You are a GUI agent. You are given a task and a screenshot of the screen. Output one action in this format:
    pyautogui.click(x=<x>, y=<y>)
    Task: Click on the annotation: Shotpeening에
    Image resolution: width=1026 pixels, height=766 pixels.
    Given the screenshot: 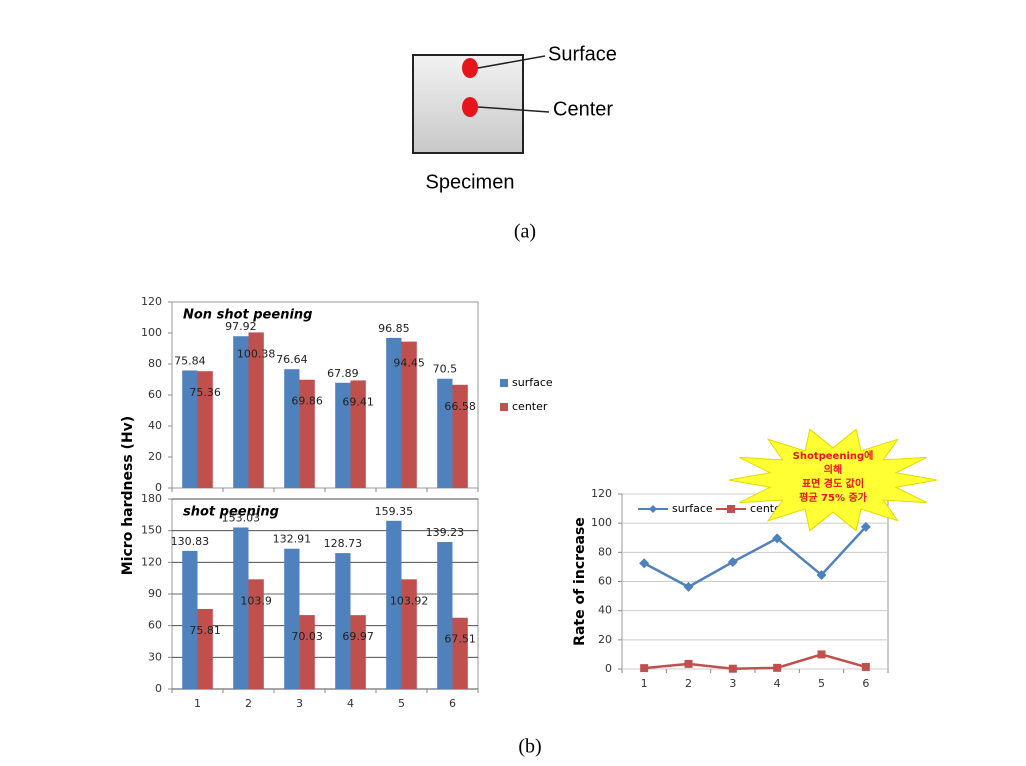 What is the action you would take?
    pyautogui.click(x=833, y=455)
    